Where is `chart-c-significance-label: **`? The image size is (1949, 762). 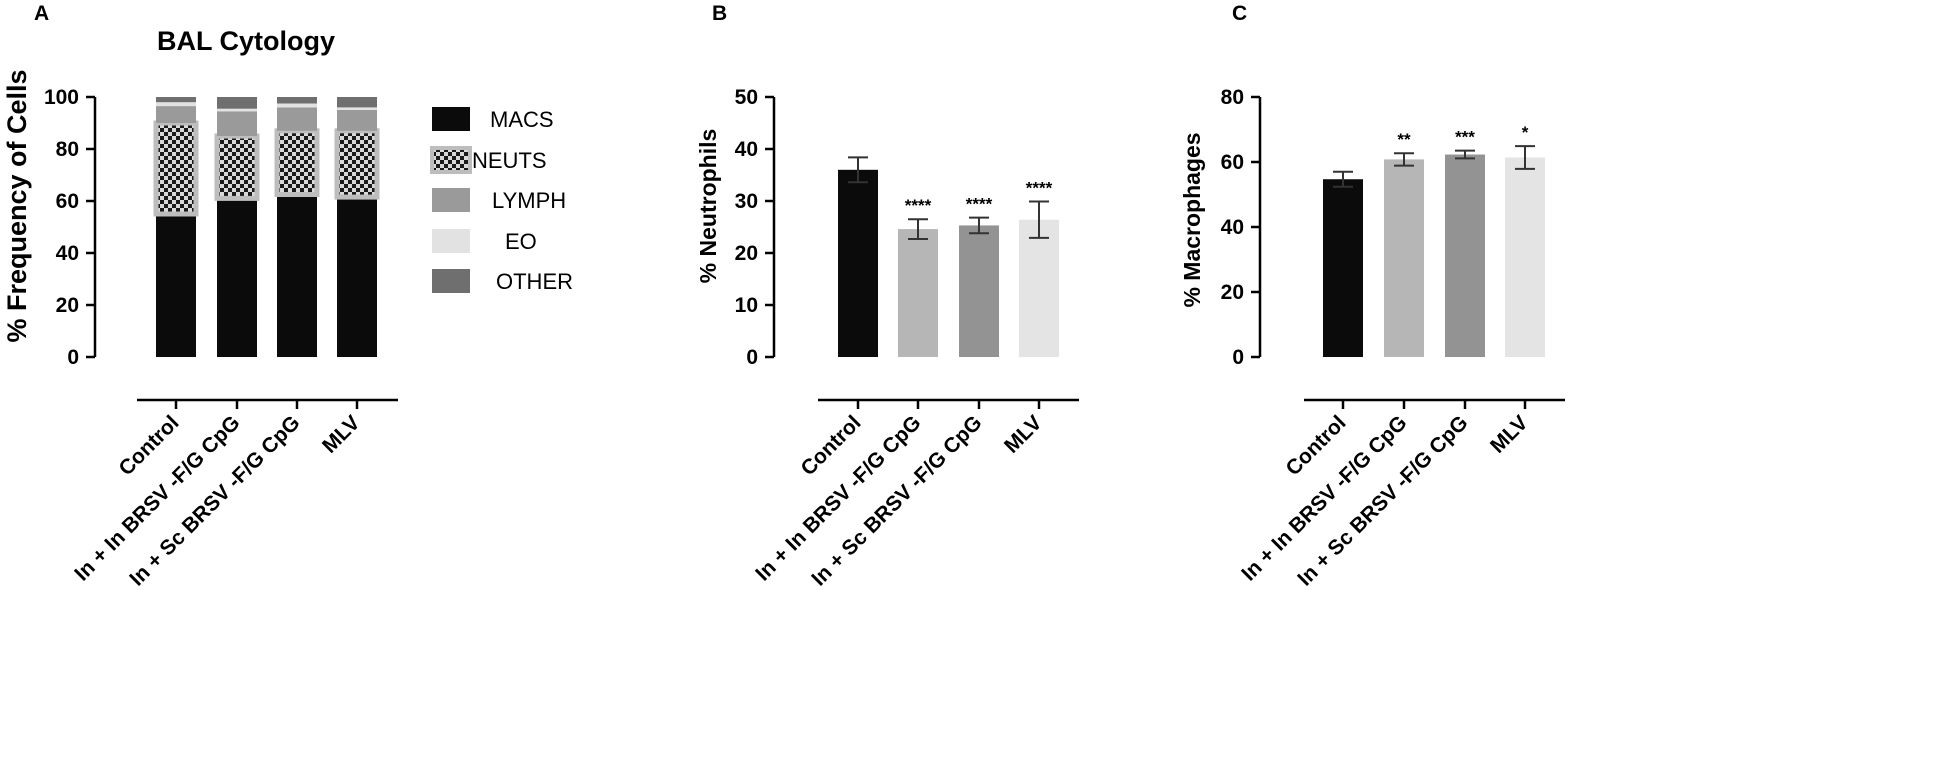
chart-c-significance-label: ** is located at coordinates (1404, 139).